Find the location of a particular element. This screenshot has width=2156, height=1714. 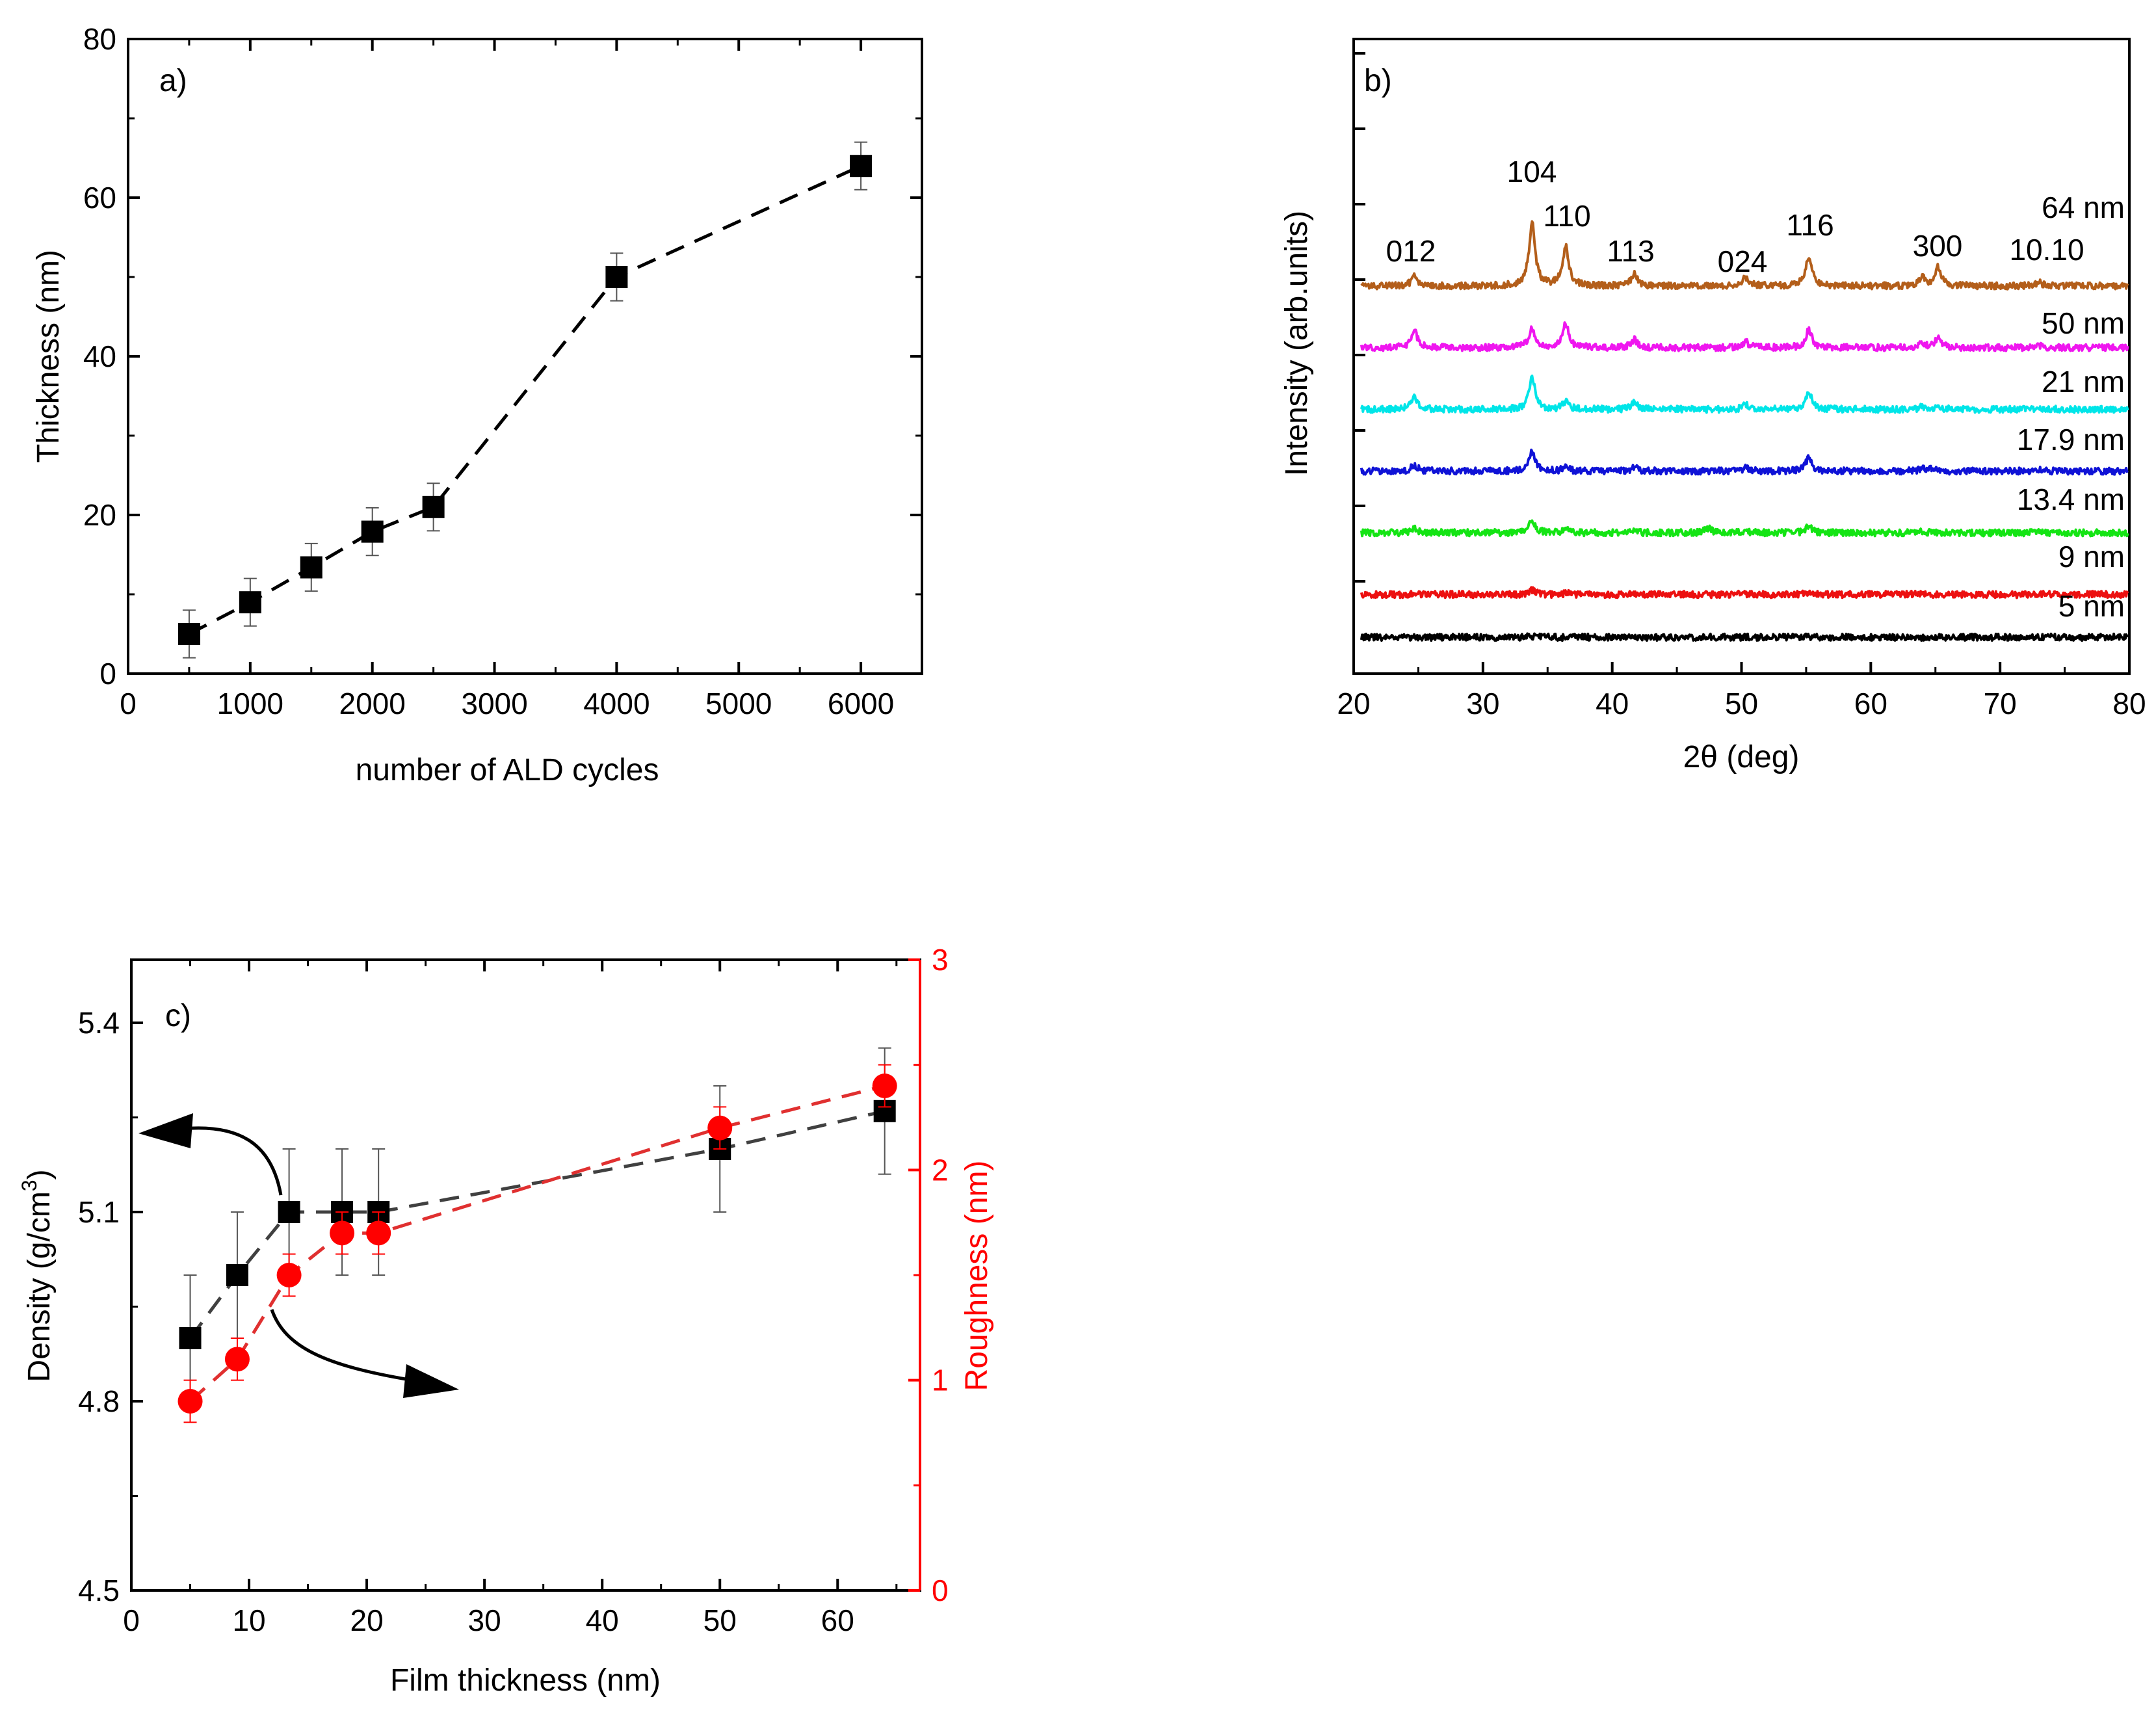

x-tick-label: 80 is located at coordinates (2129, 704).